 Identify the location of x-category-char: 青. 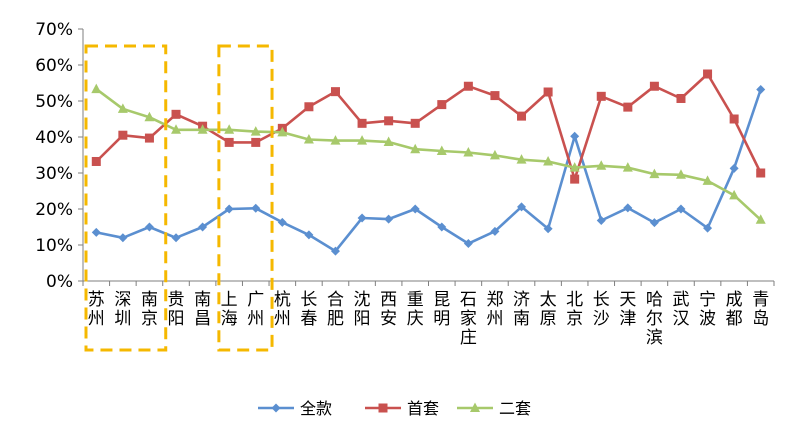
(760, 300).